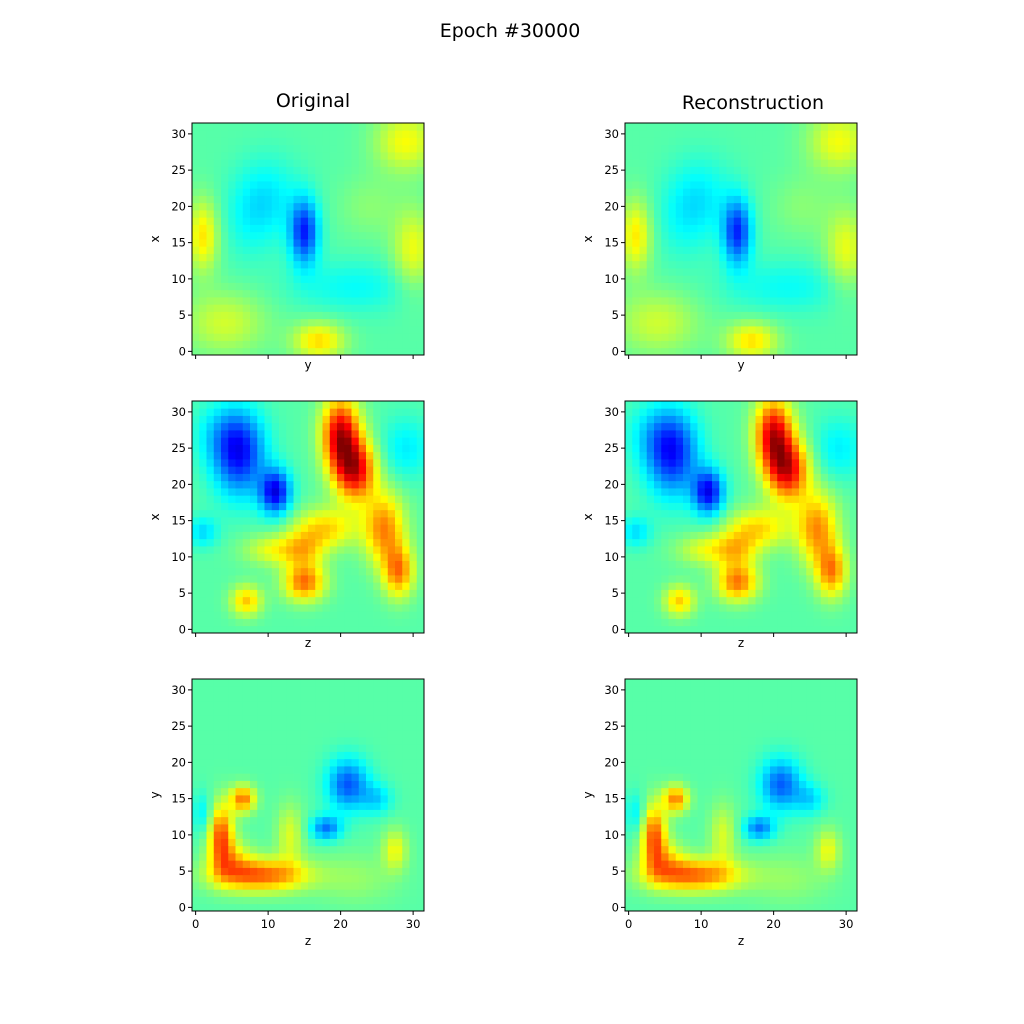 The height and width of the screenshot is (1024, 1024). Describe the element at coordinates (741, 517) in the screenshot. I see `axes-frame` at that location.